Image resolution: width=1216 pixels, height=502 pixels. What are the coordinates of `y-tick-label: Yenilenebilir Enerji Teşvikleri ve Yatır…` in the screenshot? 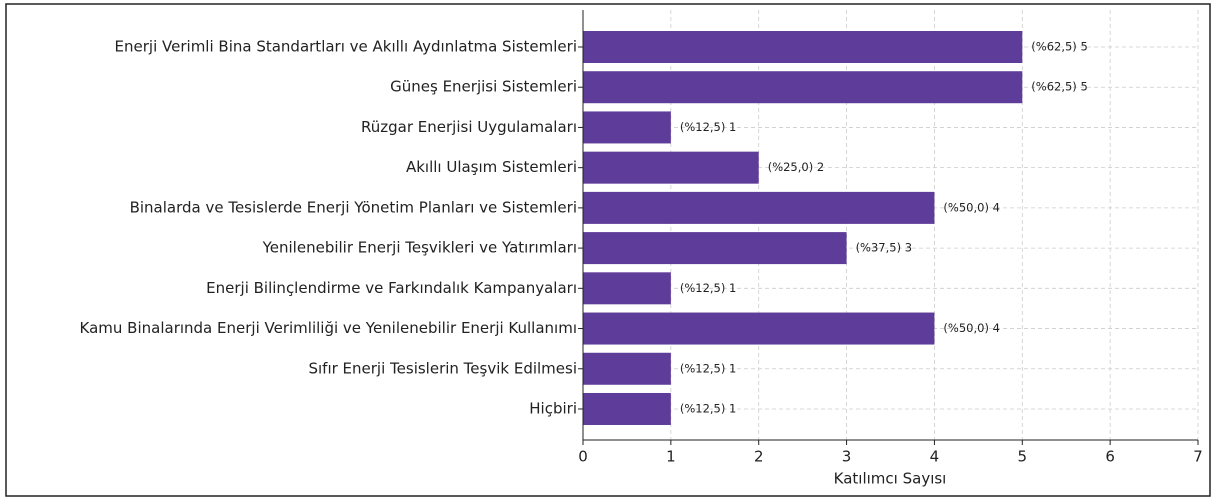 It's located at (419, 248).